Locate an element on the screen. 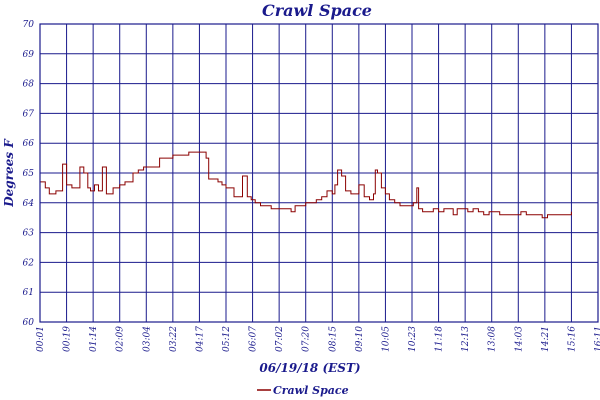 The height and width of the screenshot is (400, 600). x-tick-label: 09:10 is located at coordinates (360, 339).